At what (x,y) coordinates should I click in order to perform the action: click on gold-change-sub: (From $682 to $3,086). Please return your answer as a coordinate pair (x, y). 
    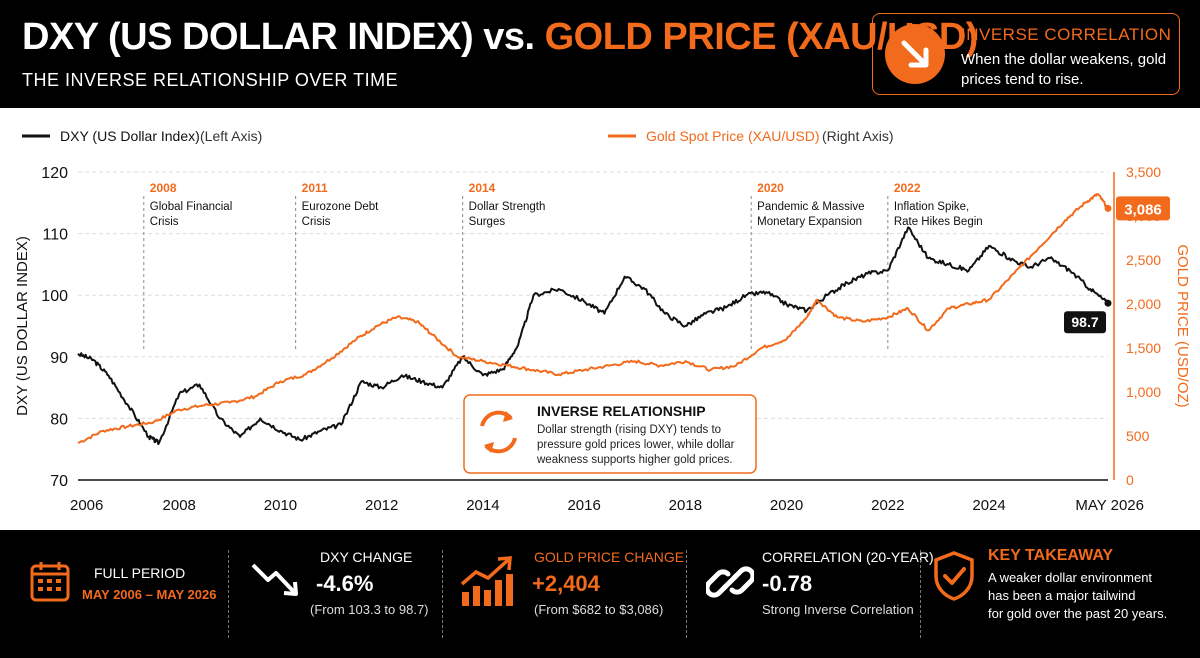
    Looking at the image, I should click on (599, 609).